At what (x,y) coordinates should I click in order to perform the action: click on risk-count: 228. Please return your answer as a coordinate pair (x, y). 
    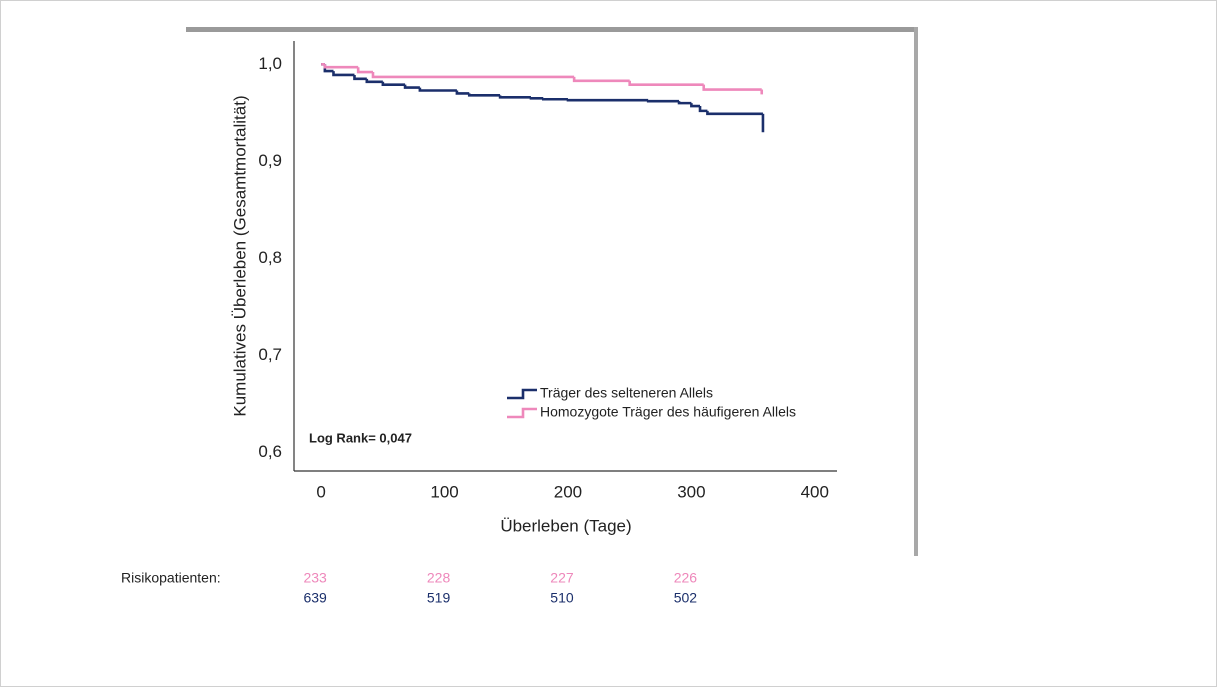
    Looking at the image, I should click on (439, 578).